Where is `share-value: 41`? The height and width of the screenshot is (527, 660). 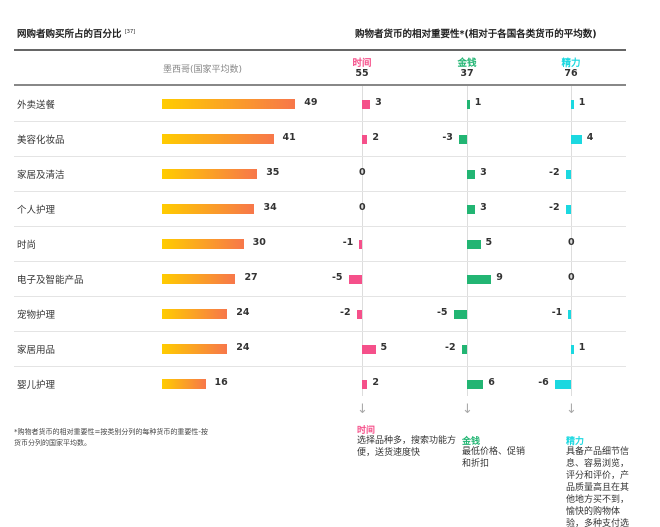
share-value: 41 is located at coordinates (289, 137).